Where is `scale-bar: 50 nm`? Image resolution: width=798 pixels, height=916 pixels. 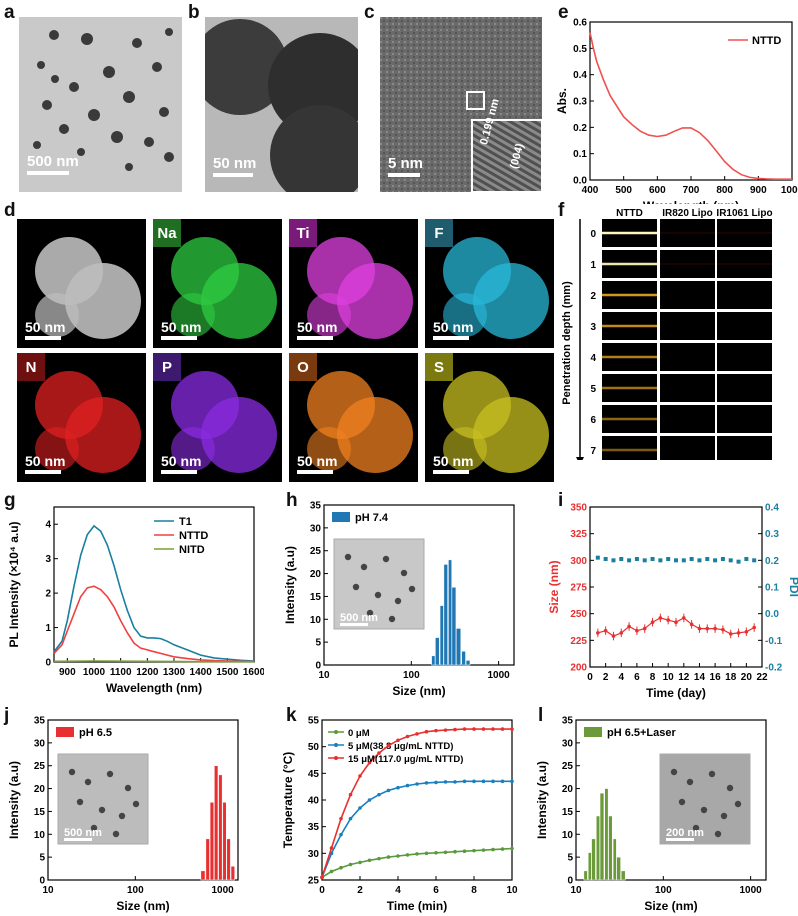 scale-bar: 50 nm is located at coordinates (453, 329).